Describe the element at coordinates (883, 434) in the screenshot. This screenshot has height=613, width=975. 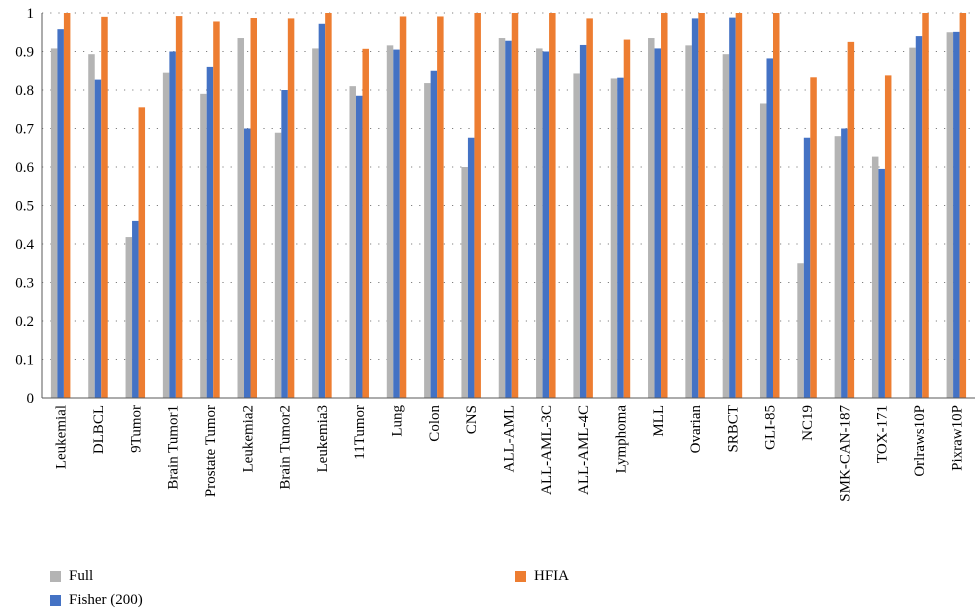
I see `x-tick-label: TOX-171` at that location.